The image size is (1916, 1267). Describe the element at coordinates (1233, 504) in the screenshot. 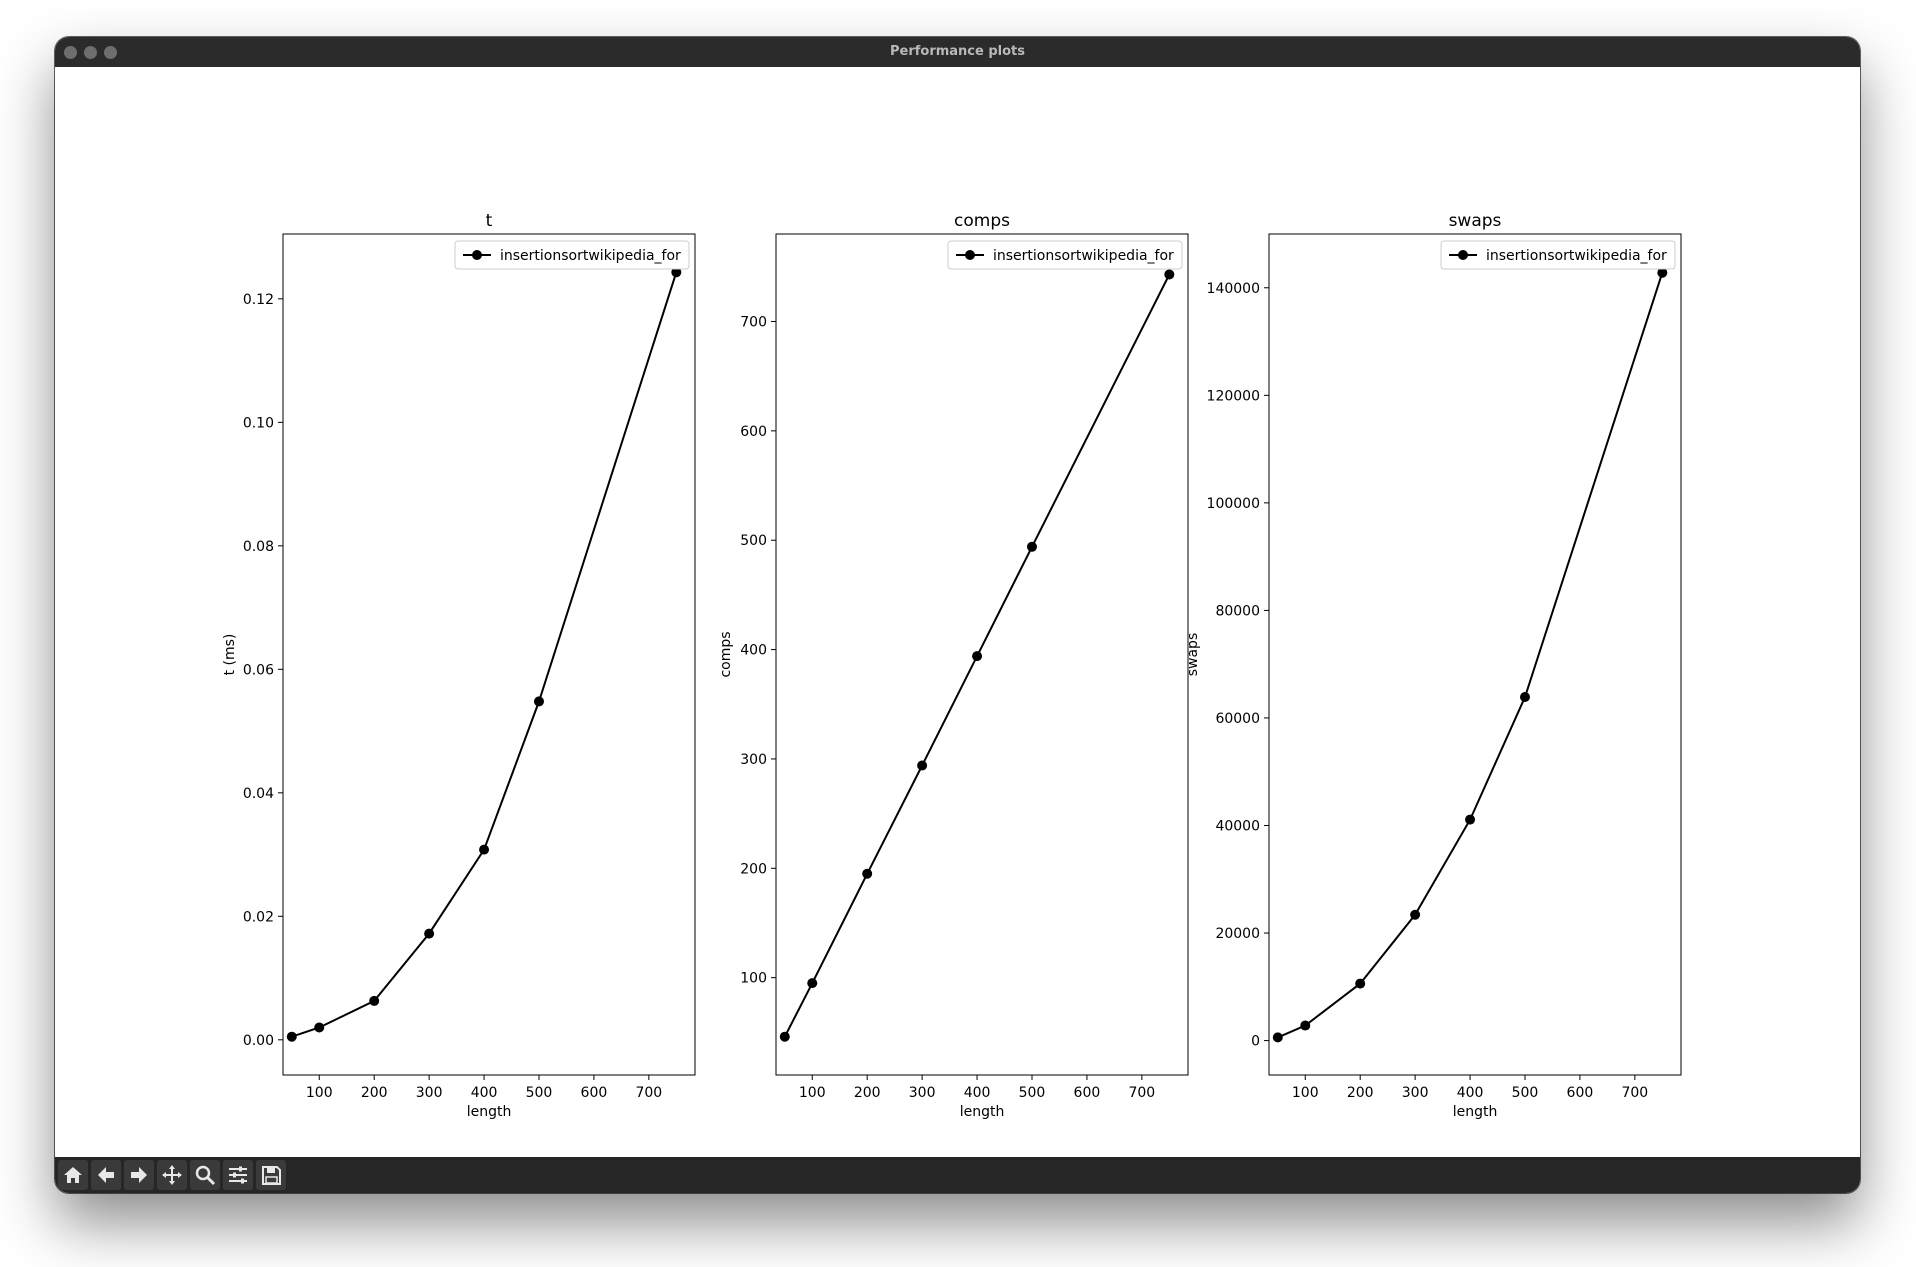

I see `y-tick-label: 100000` at that location.